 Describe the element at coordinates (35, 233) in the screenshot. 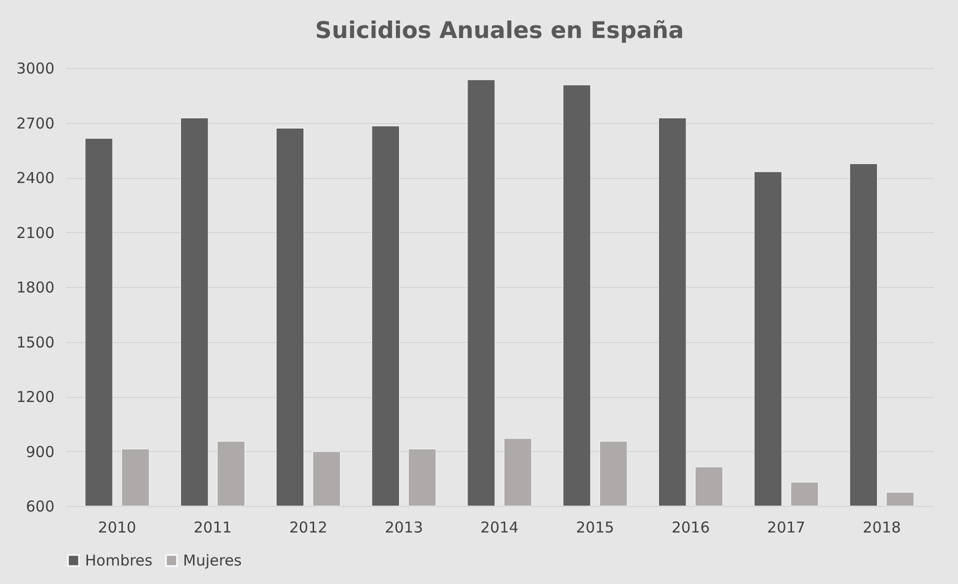

I see `y-tick-label: 2100` at that location.